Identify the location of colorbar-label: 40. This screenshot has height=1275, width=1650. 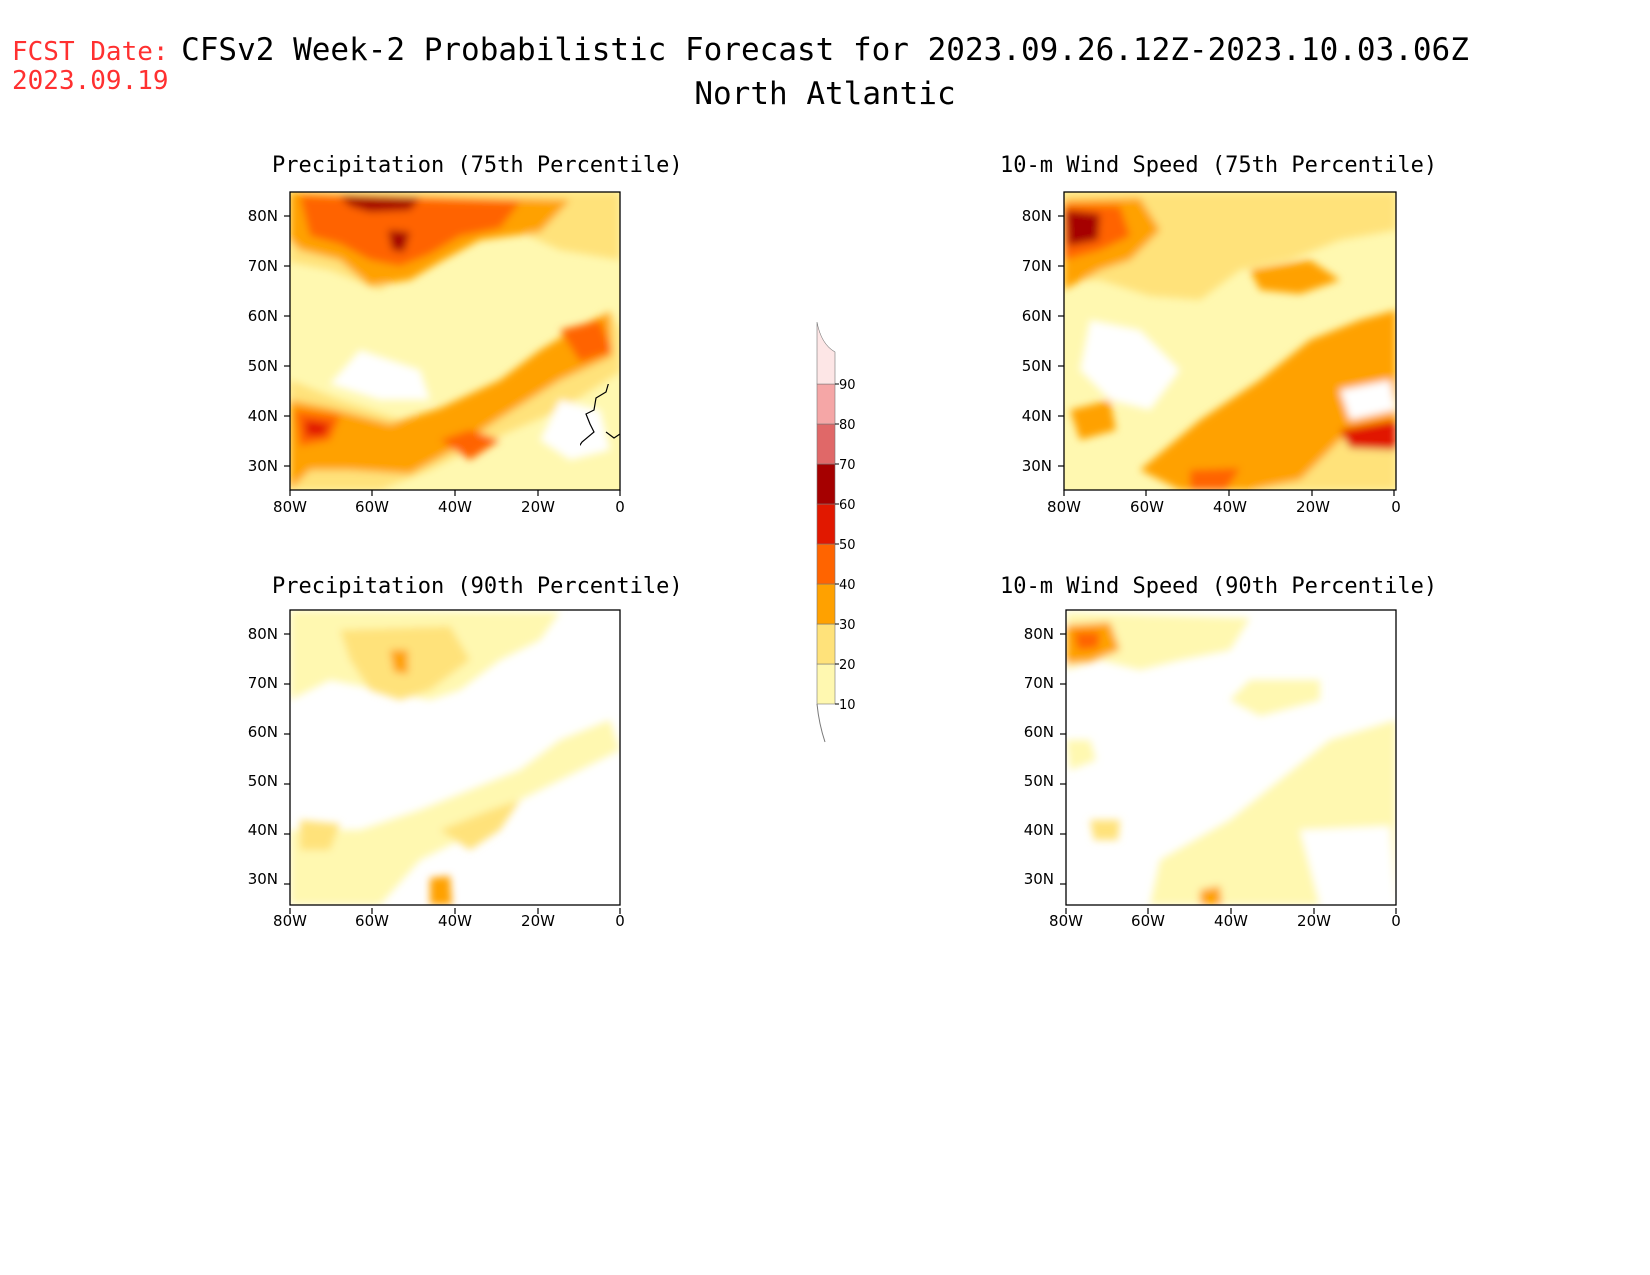
(847, 585).